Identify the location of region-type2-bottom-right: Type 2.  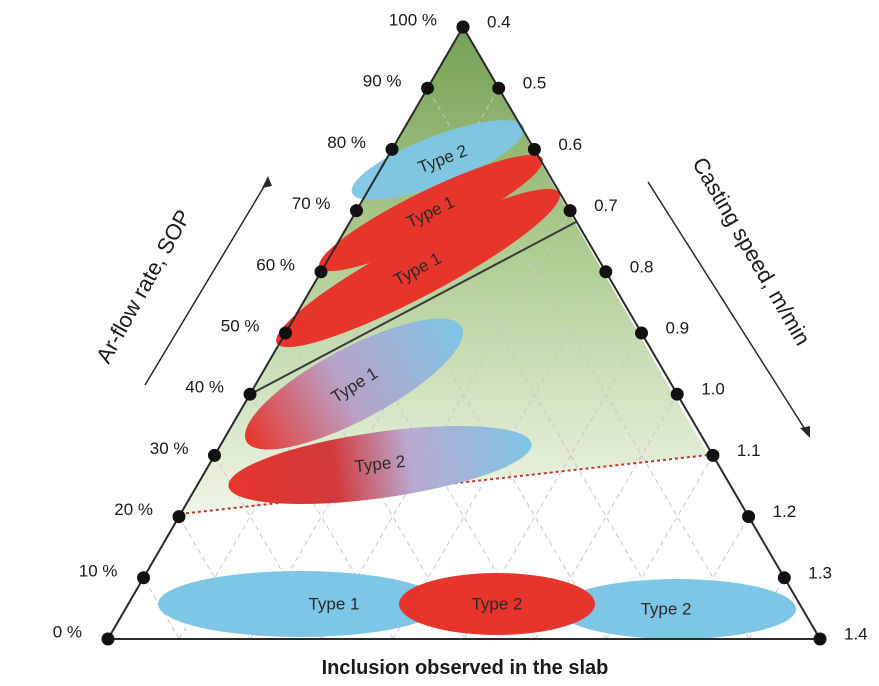
(677, 609).